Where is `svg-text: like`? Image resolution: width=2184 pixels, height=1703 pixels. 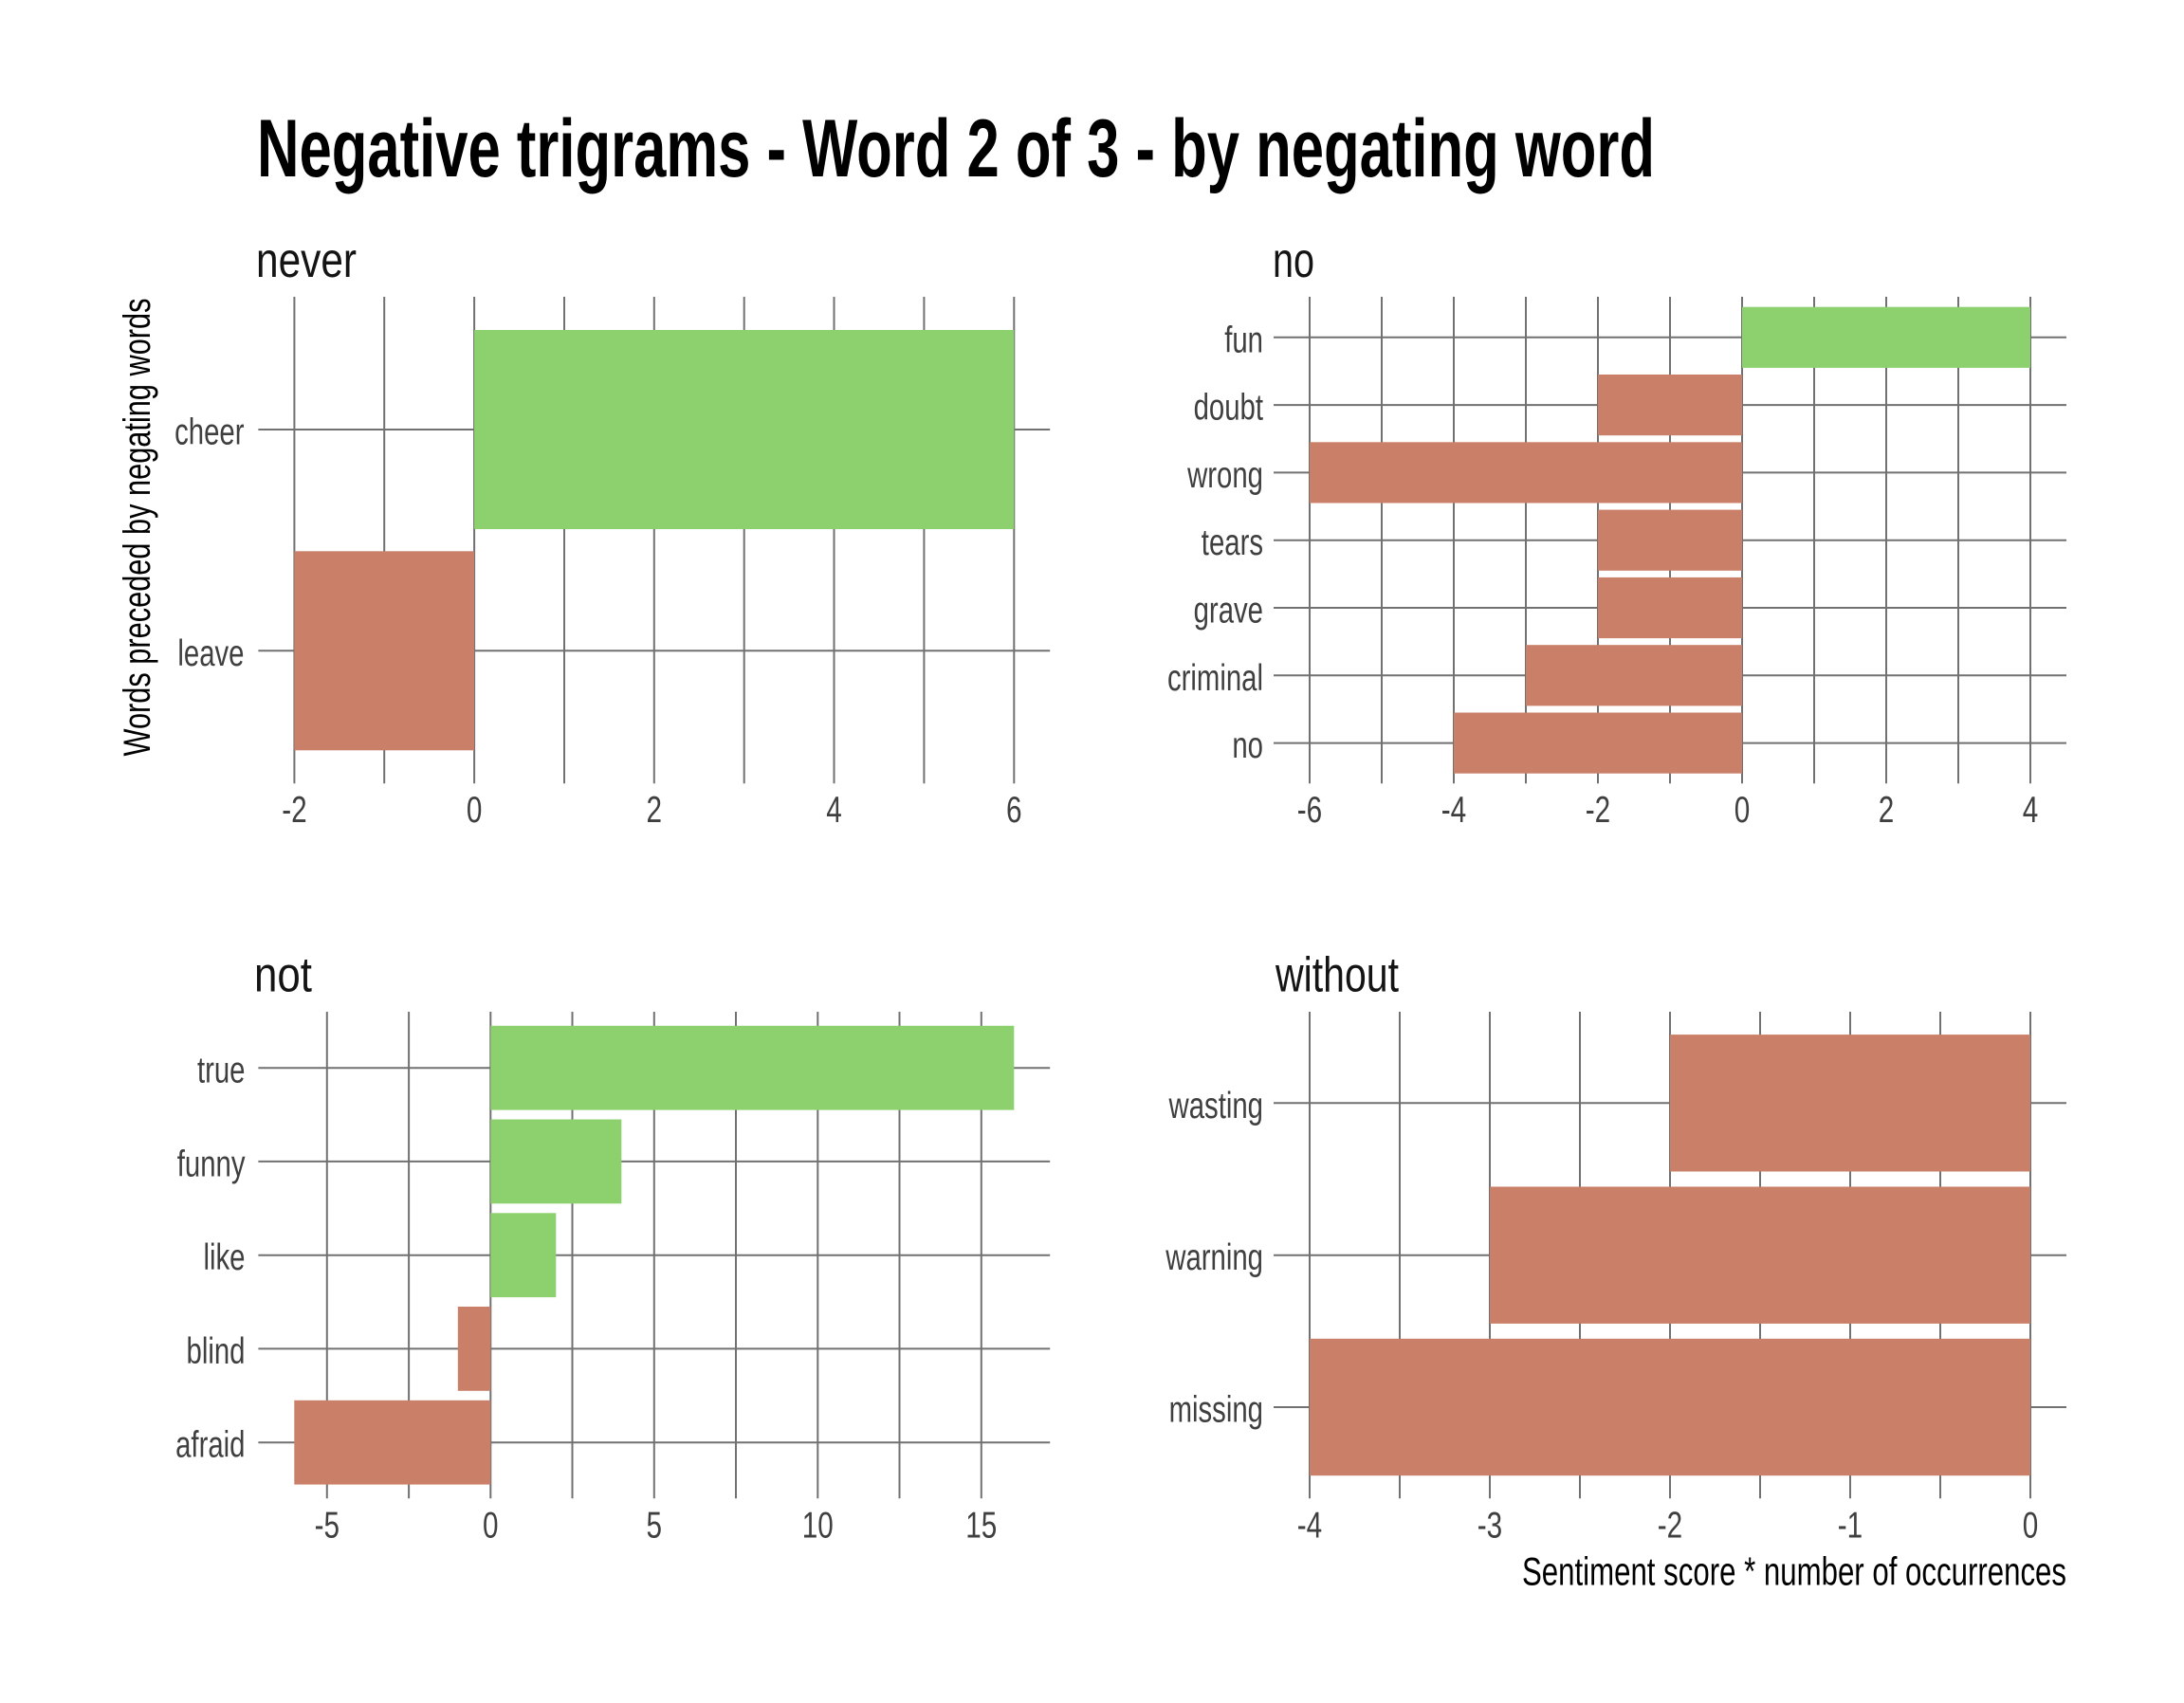
svg-text: like is located at coordinates (224, 1257).